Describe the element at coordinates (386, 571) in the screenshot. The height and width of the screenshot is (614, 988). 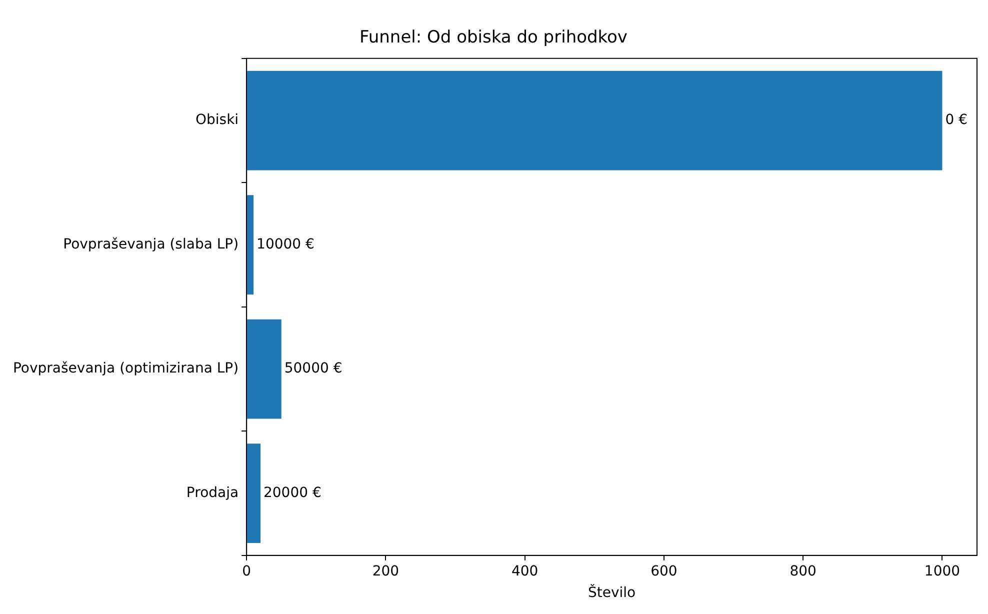
I see `x-tick-label: 200` at that location.